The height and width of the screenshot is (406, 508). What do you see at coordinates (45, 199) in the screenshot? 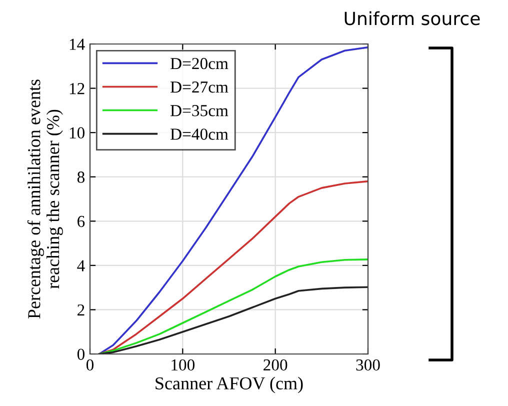
I see `y-axis-title: Percentage of annihilation events reaching the scanner (%)` at bounding box center [45, 199].